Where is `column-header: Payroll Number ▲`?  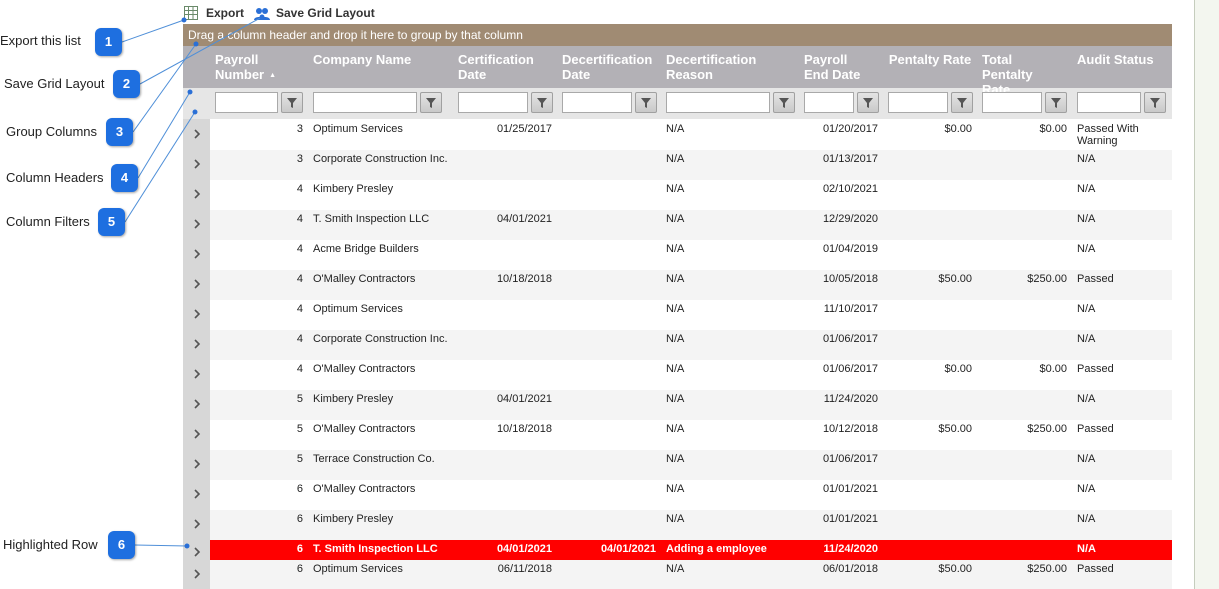
column-header: Payroll Number ▲ is located at coordinates (259, 67).